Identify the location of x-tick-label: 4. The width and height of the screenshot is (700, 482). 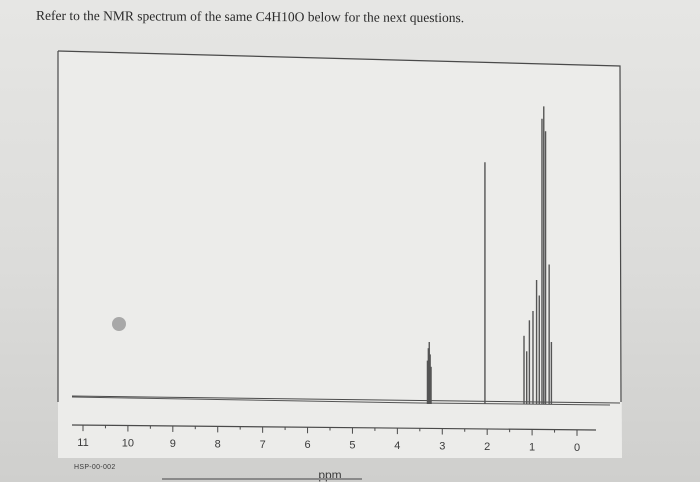
(397, 446).